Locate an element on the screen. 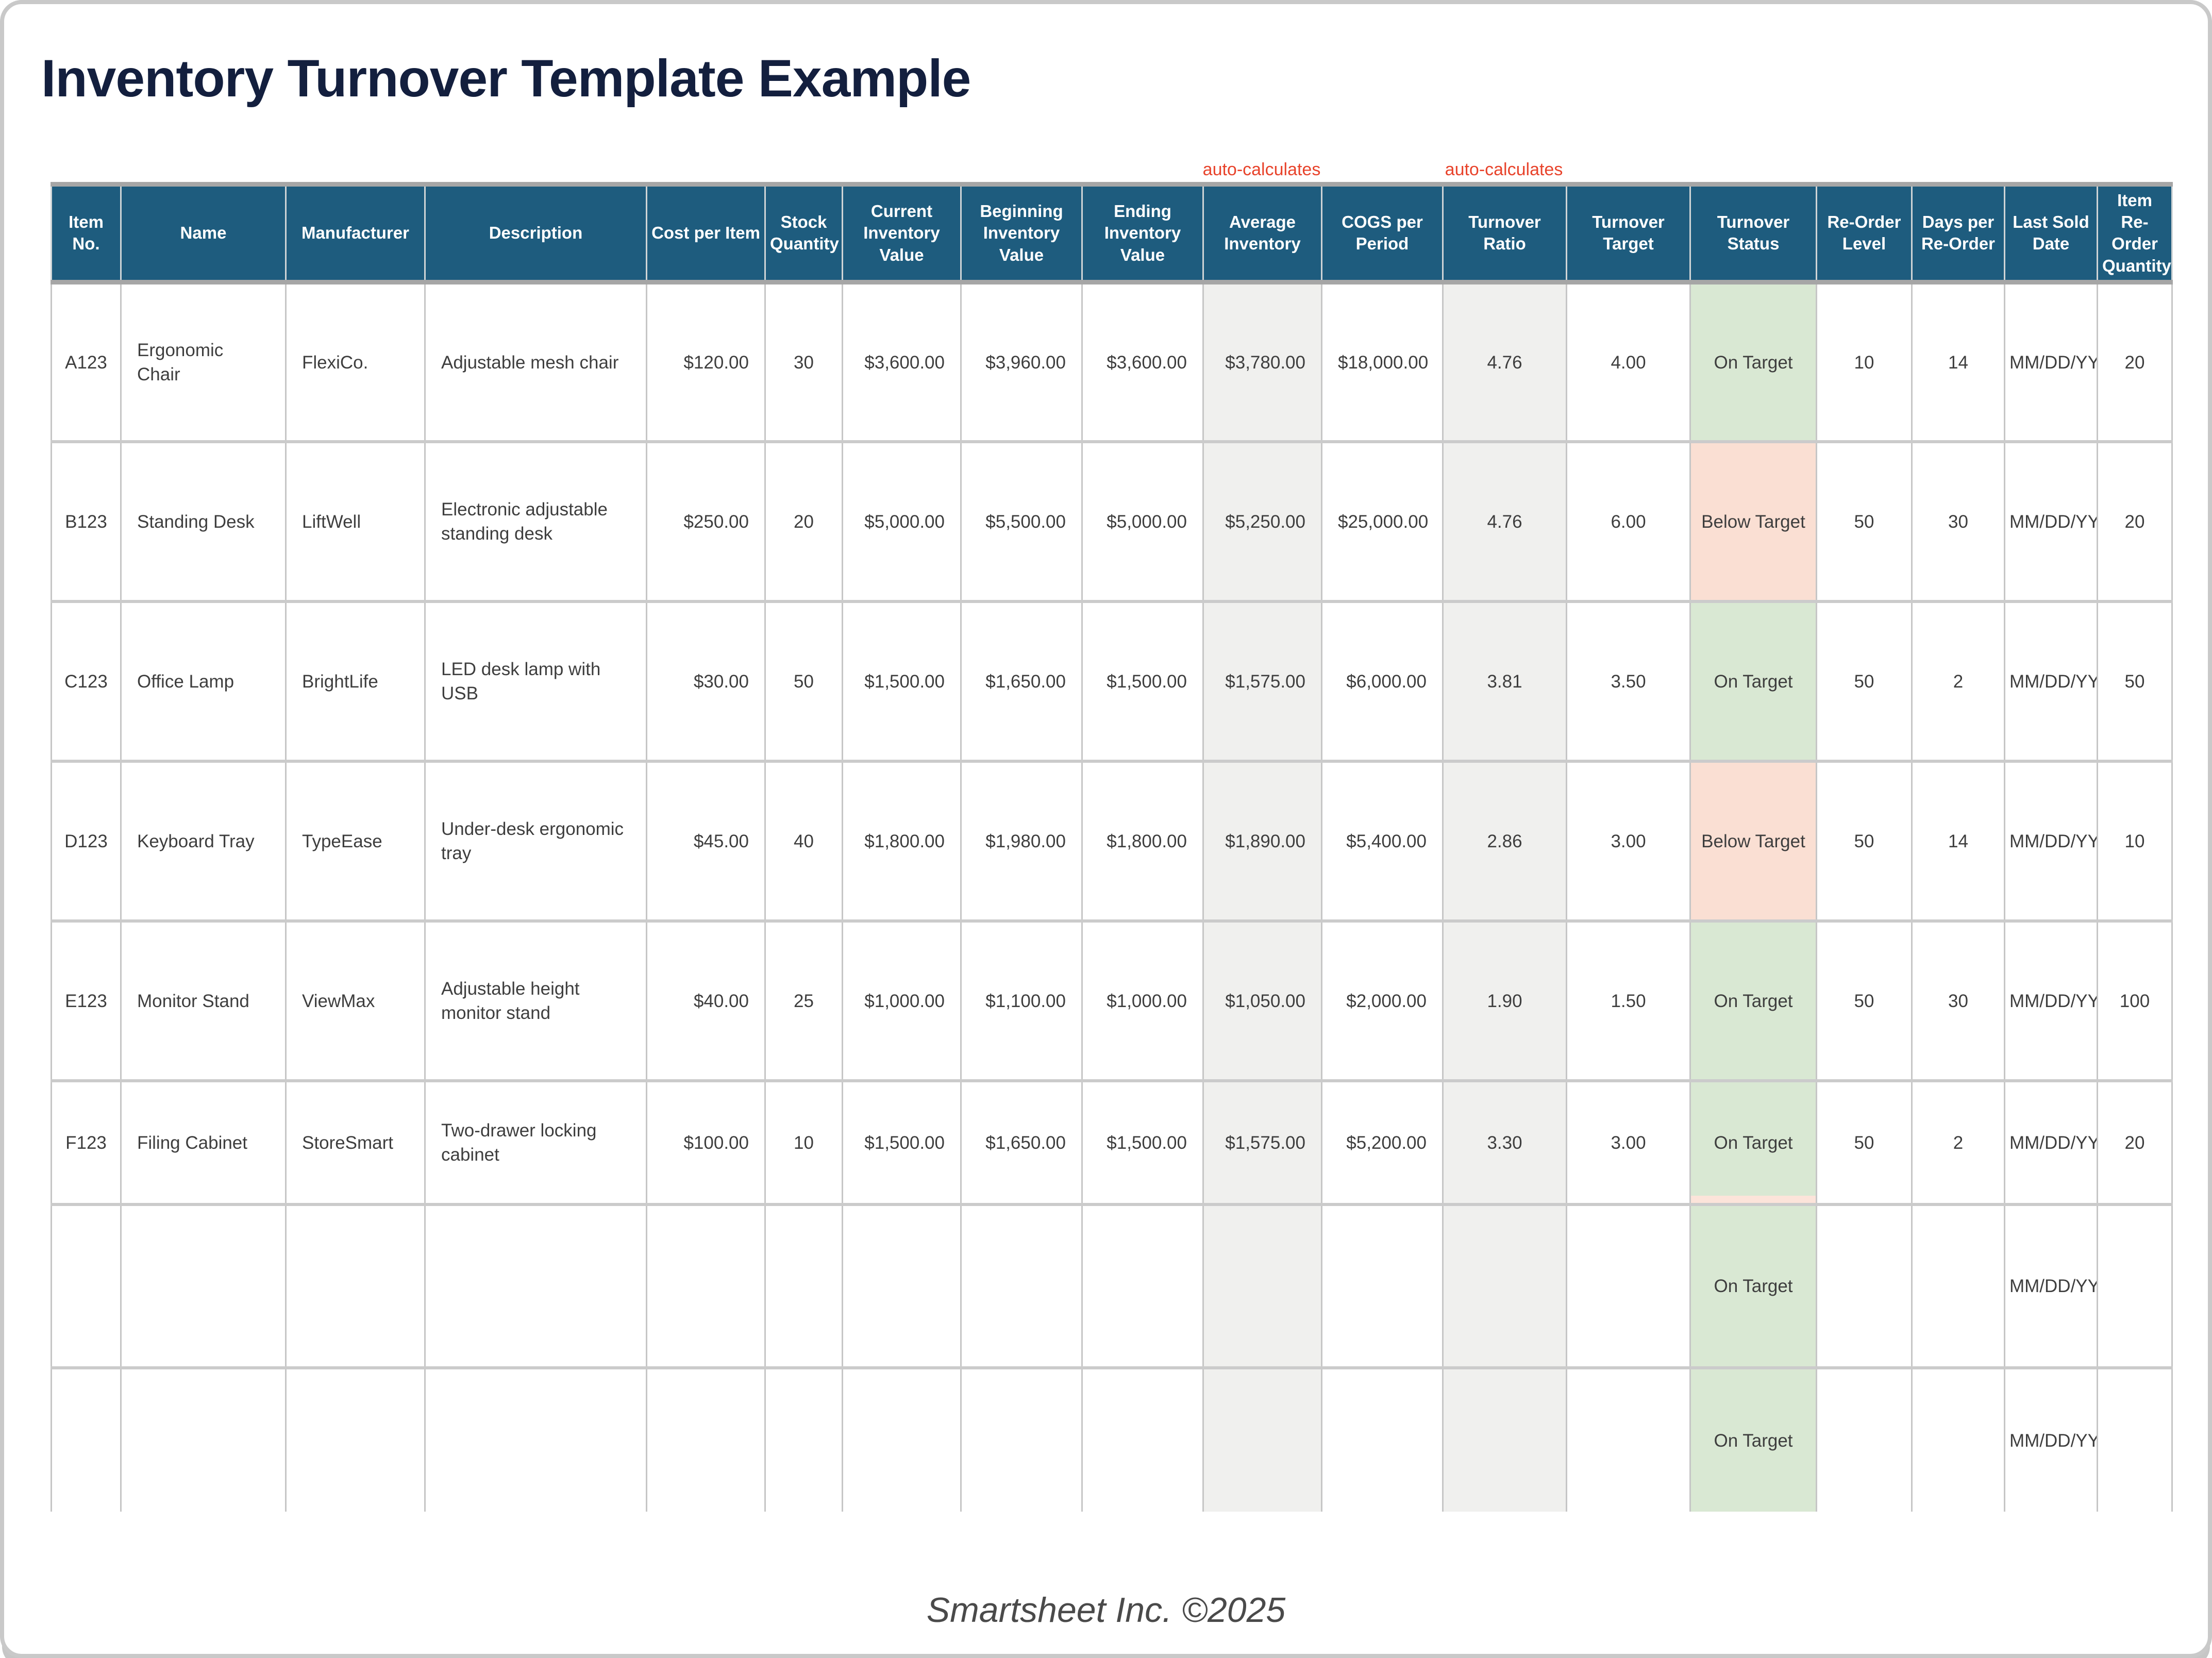  cell-stock_qty: 50 is located at coordinates (803, 681).